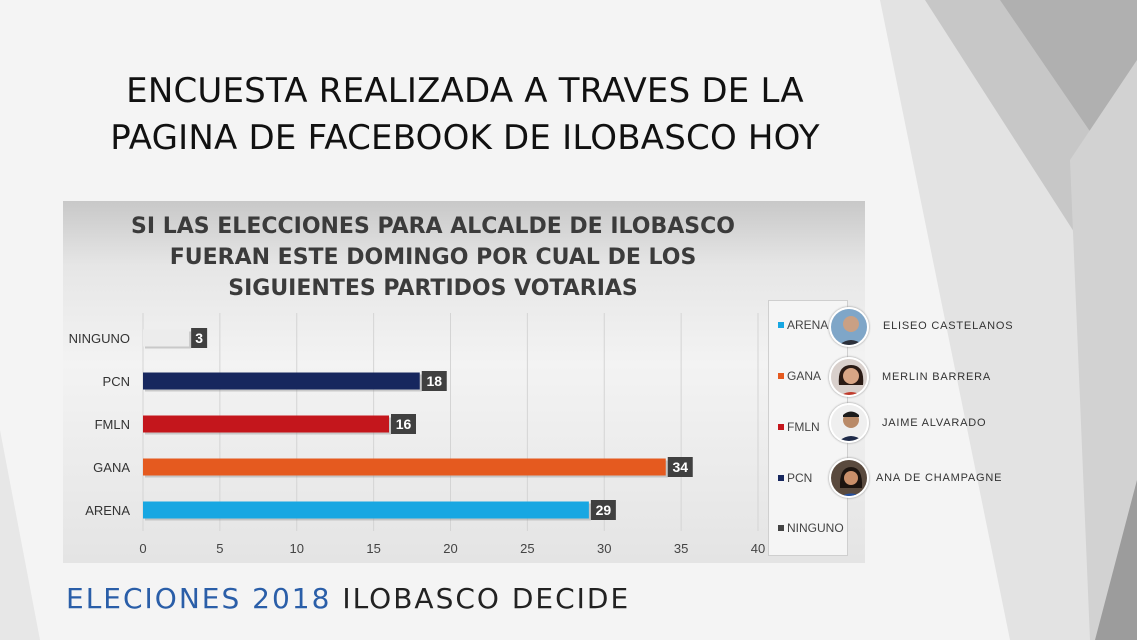 The width and height of the screenshot is (1137, 640). What do you see at coordinates (781, 528) in the screenshot?
I see `legend-swatch-ninguno` at bounding box center [781, 528].